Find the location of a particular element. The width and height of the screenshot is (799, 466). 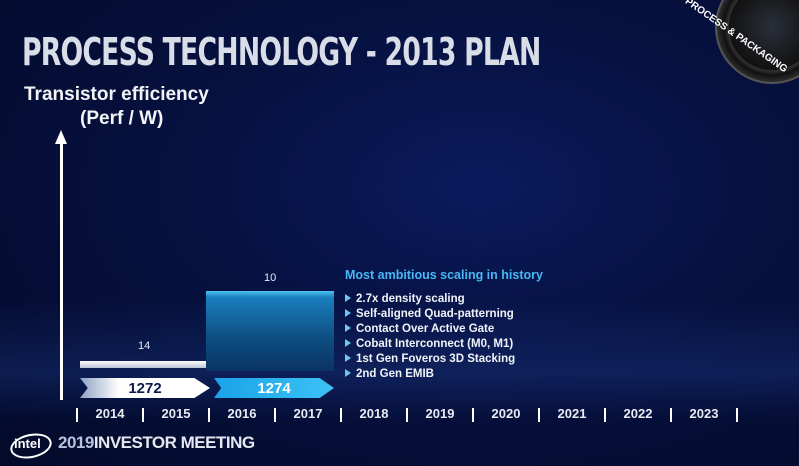

bullet-item: Contact Over Active Gate is located at coordinates (430, 329).